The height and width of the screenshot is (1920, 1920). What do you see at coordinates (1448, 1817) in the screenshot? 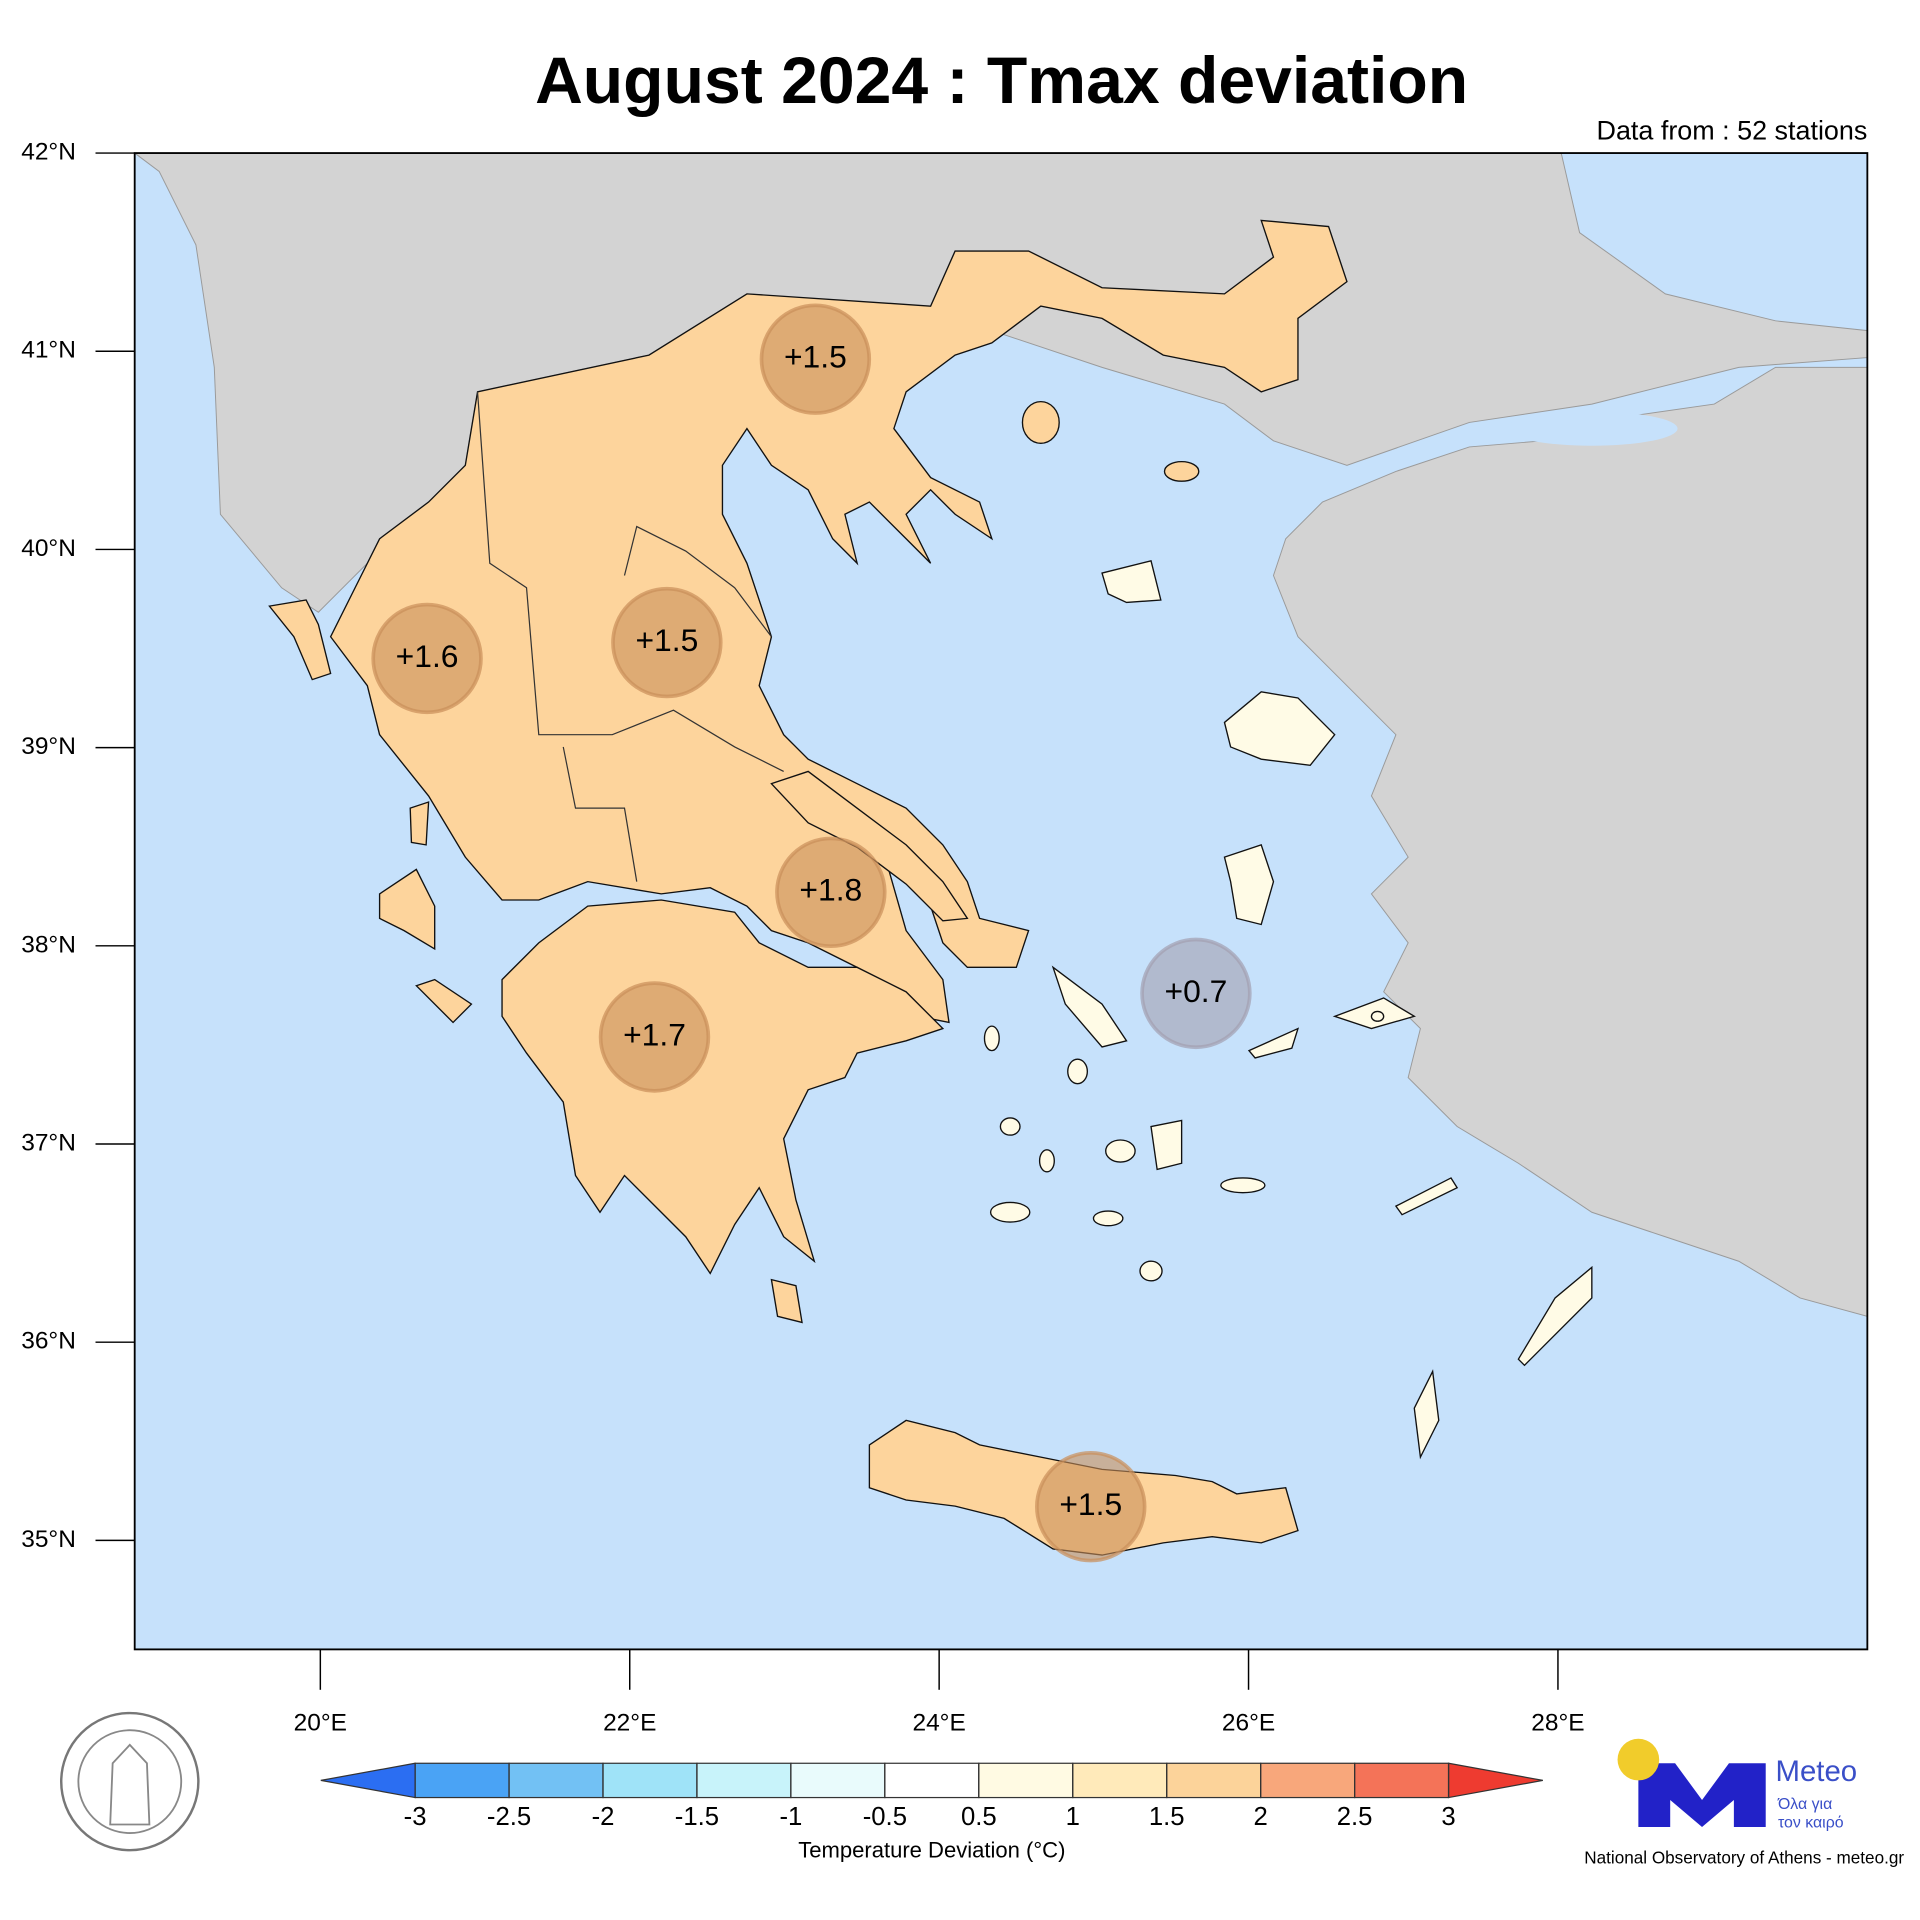
I see `colorbar-label: 3` at bounding box center [1448, 1817].